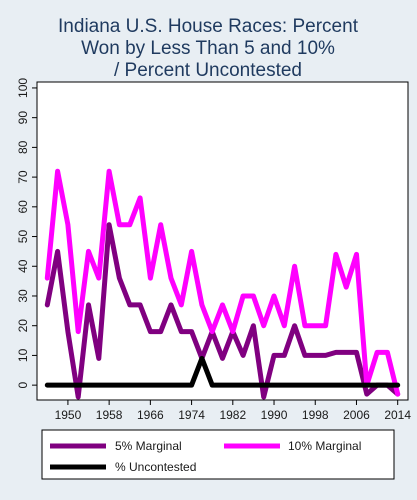 Image resolution: width=417 pixels, height=500 pixels. I want to click on y-tick-label: 100, so click(23, 88).